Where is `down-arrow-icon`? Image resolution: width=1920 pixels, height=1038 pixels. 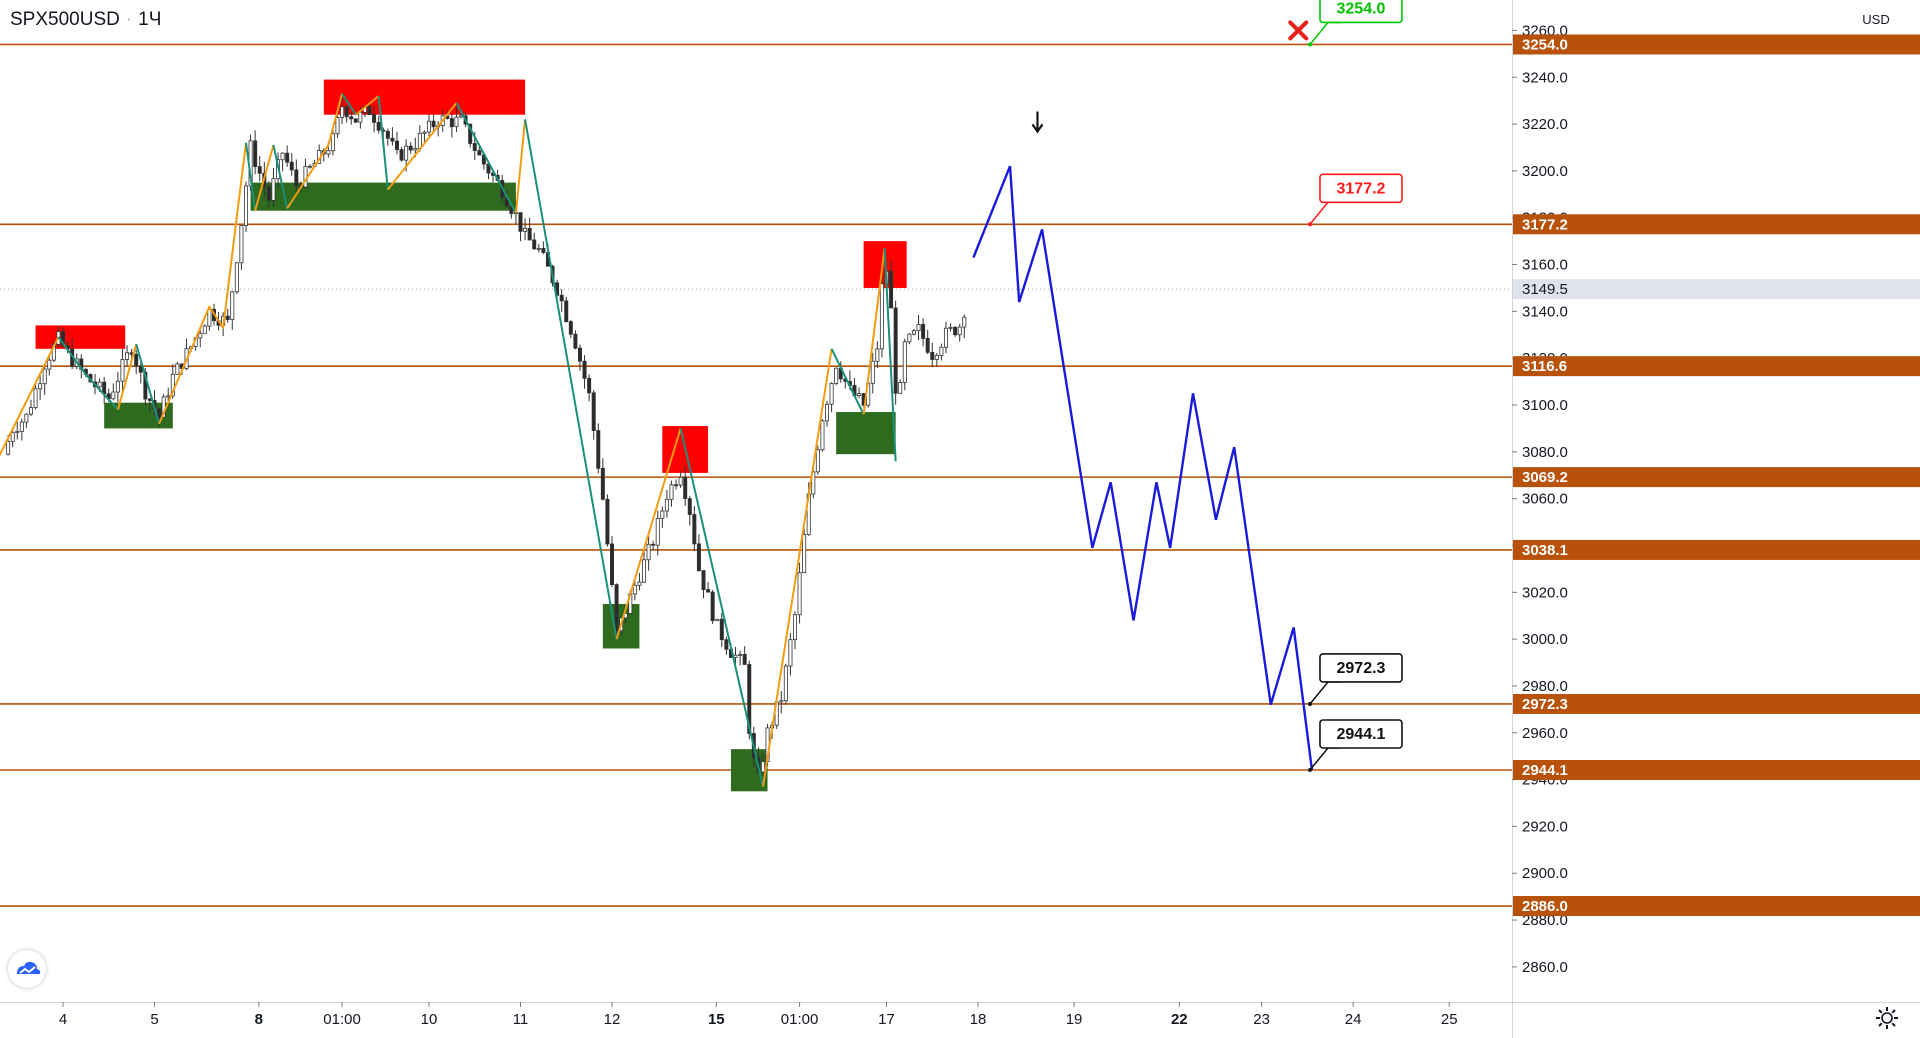 down-arrow-icon is located at coordinates (1037, 122).